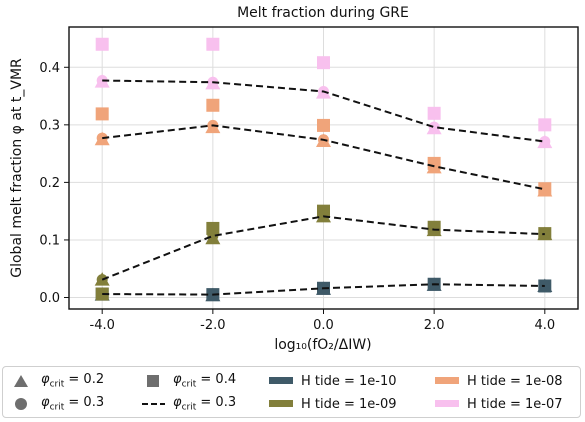 The width and height of the screenshot is (585, 422). Describe the element at coordinates (323, 13) in the screenshot. I see `chart-title: Melt fraction during GRE` at that location.